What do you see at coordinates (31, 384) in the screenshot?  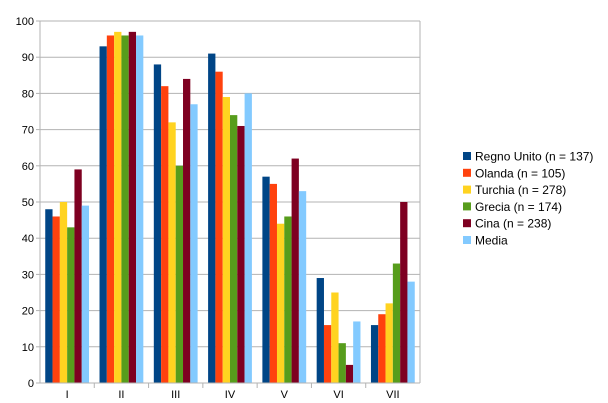 I see `y-tick-label: 0` at bounding box center [31, 384].